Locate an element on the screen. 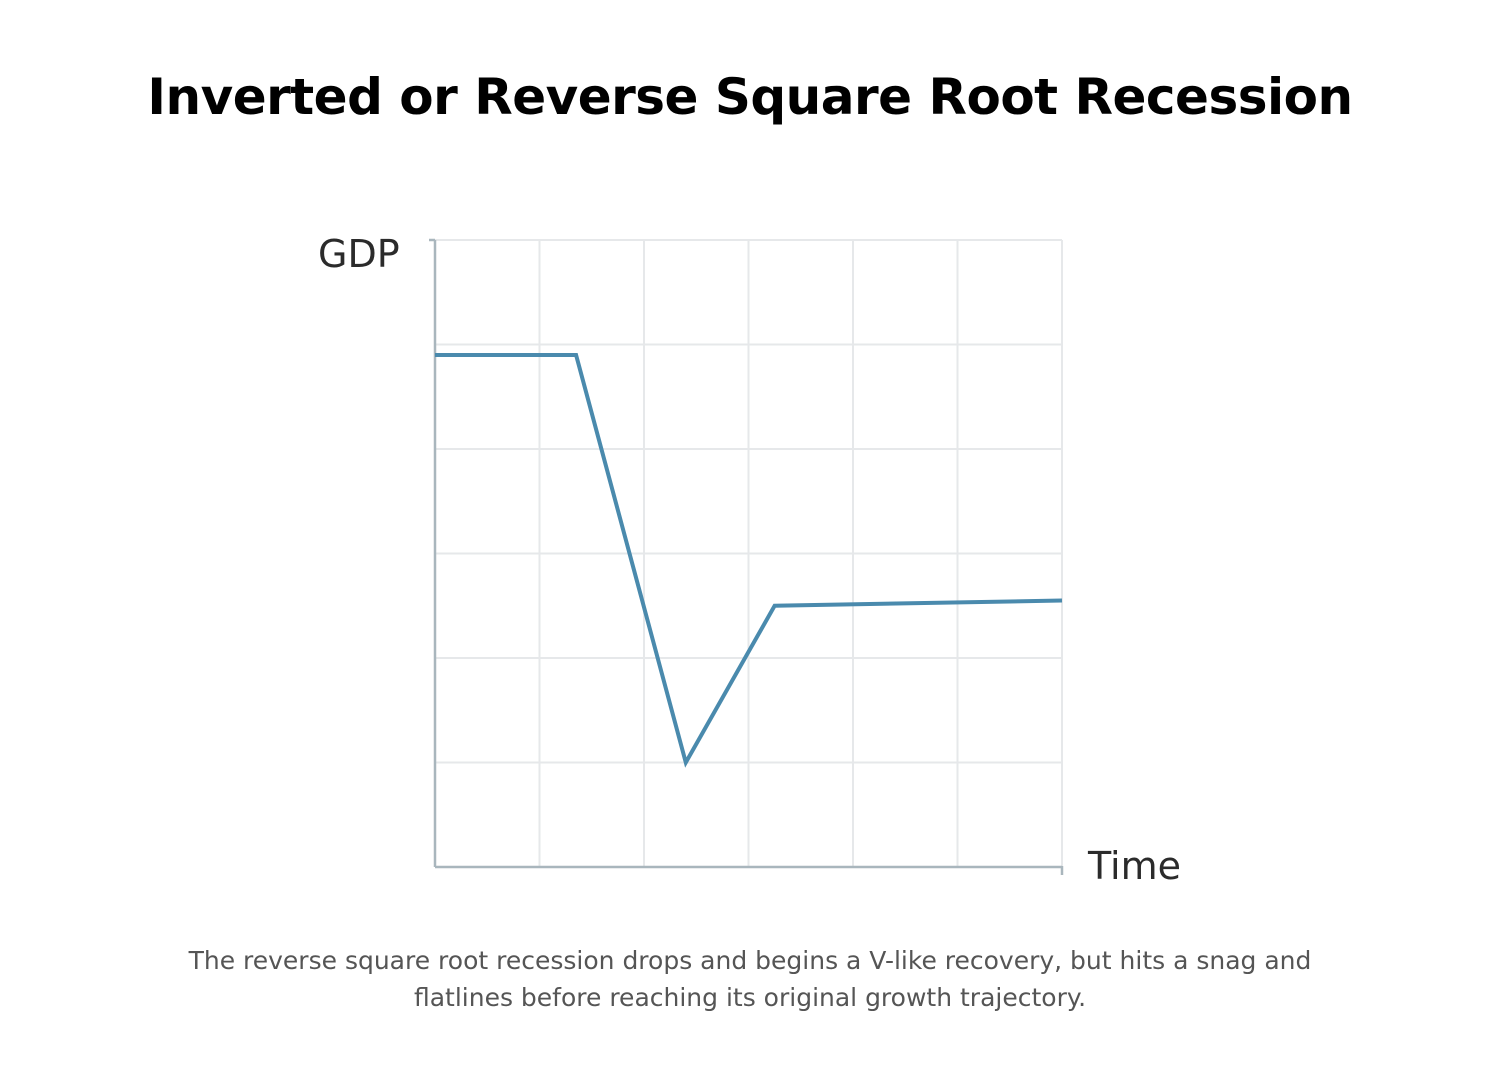 The height and width of the screenshot is (1085, 1500). x-axis-label: Time is located at coordinates (1134, 866).